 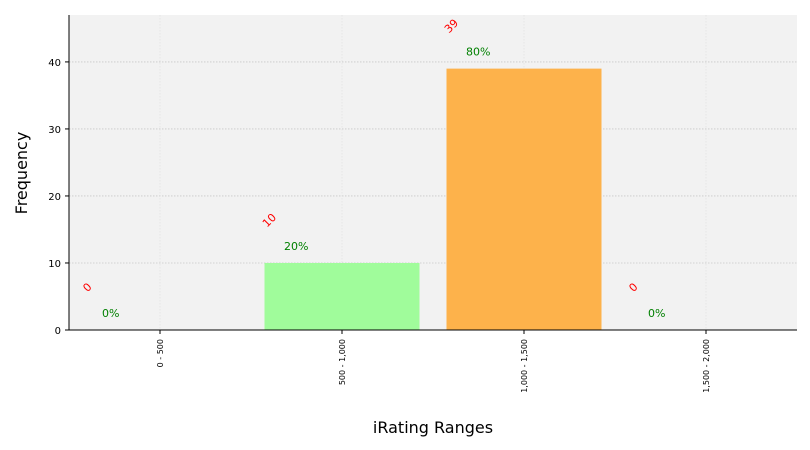 What do you see at coordinates (342, 362) in the screenshot?
I see `x-tick-label: 500 - 1,000` at bounding box center [342, 362].